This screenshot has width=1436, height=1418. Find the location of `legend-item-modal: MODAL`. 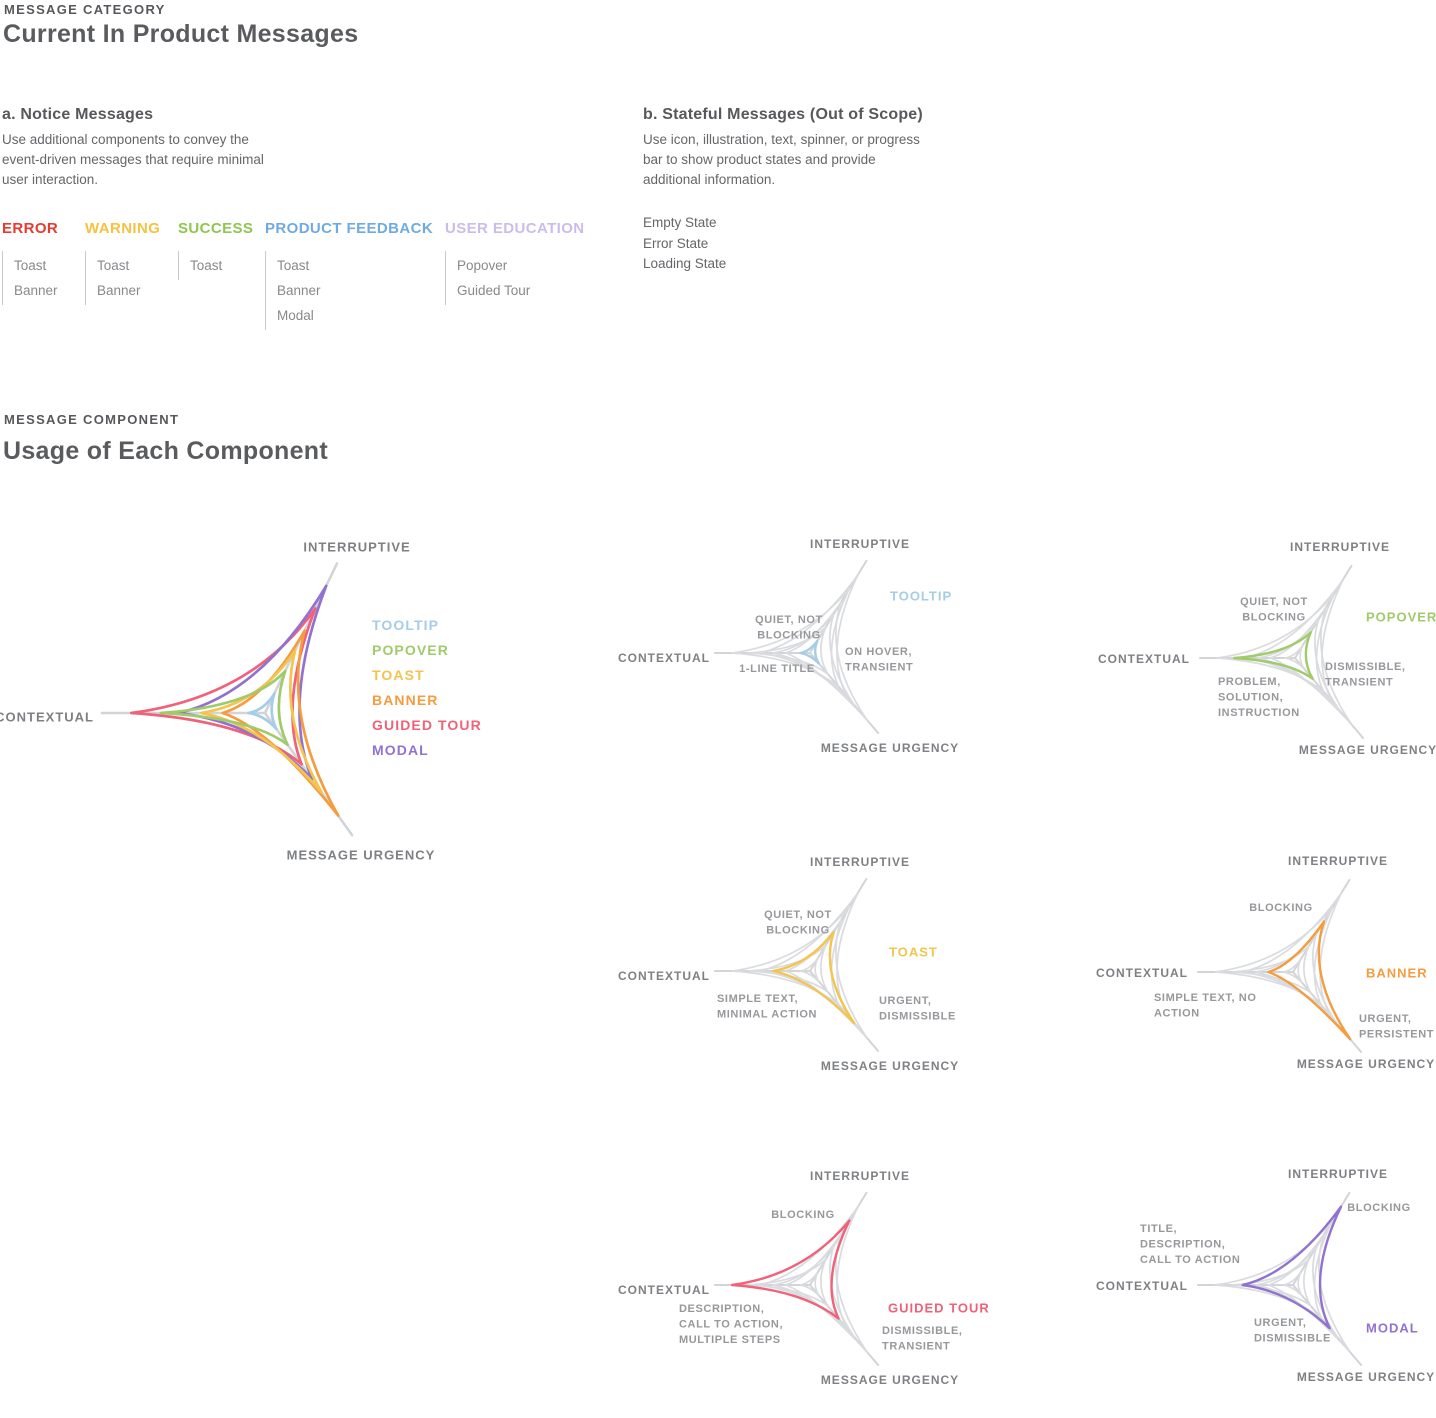

legend-item-modal: MODAL is located at coordinates (400, 750).